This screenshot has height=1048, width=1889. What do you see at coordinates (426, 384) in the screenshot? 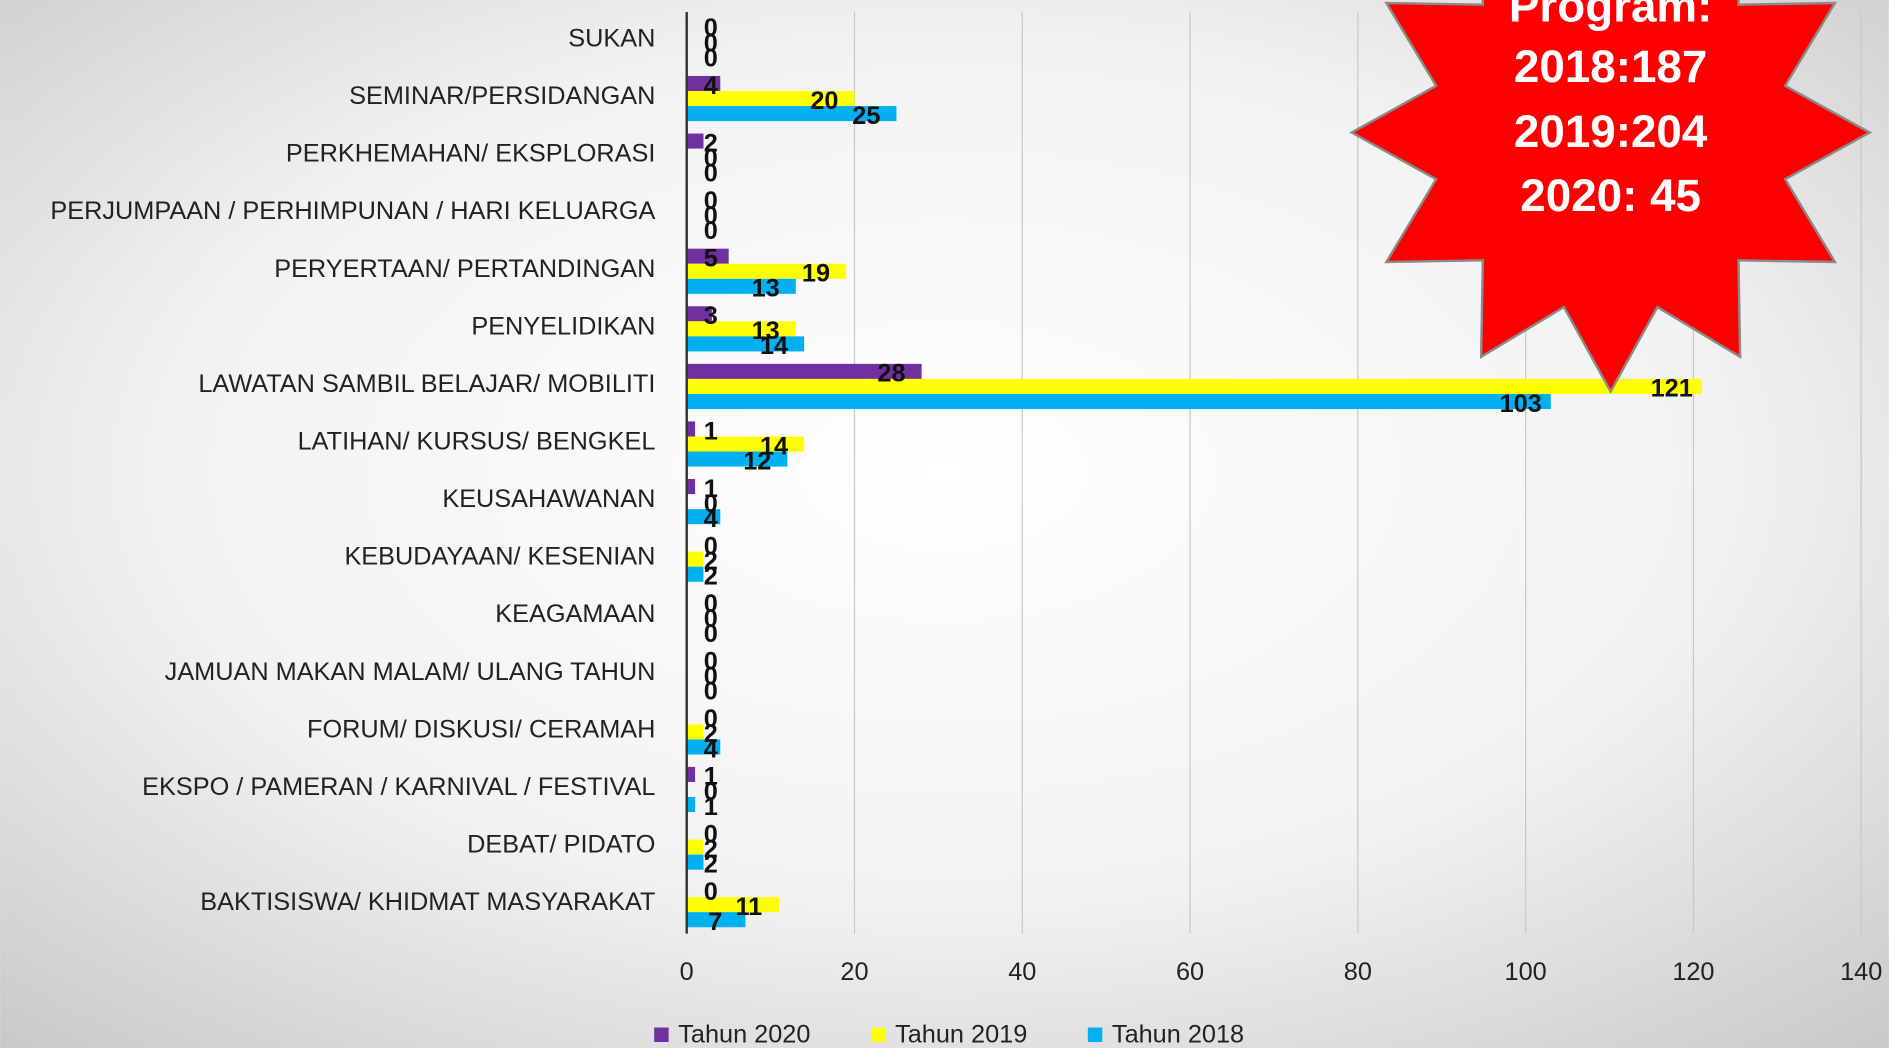
I see `y-tick-label: LAWATAN SAMBIL BELAJAR/ MOBILITI` at bounding box center [426, 384].